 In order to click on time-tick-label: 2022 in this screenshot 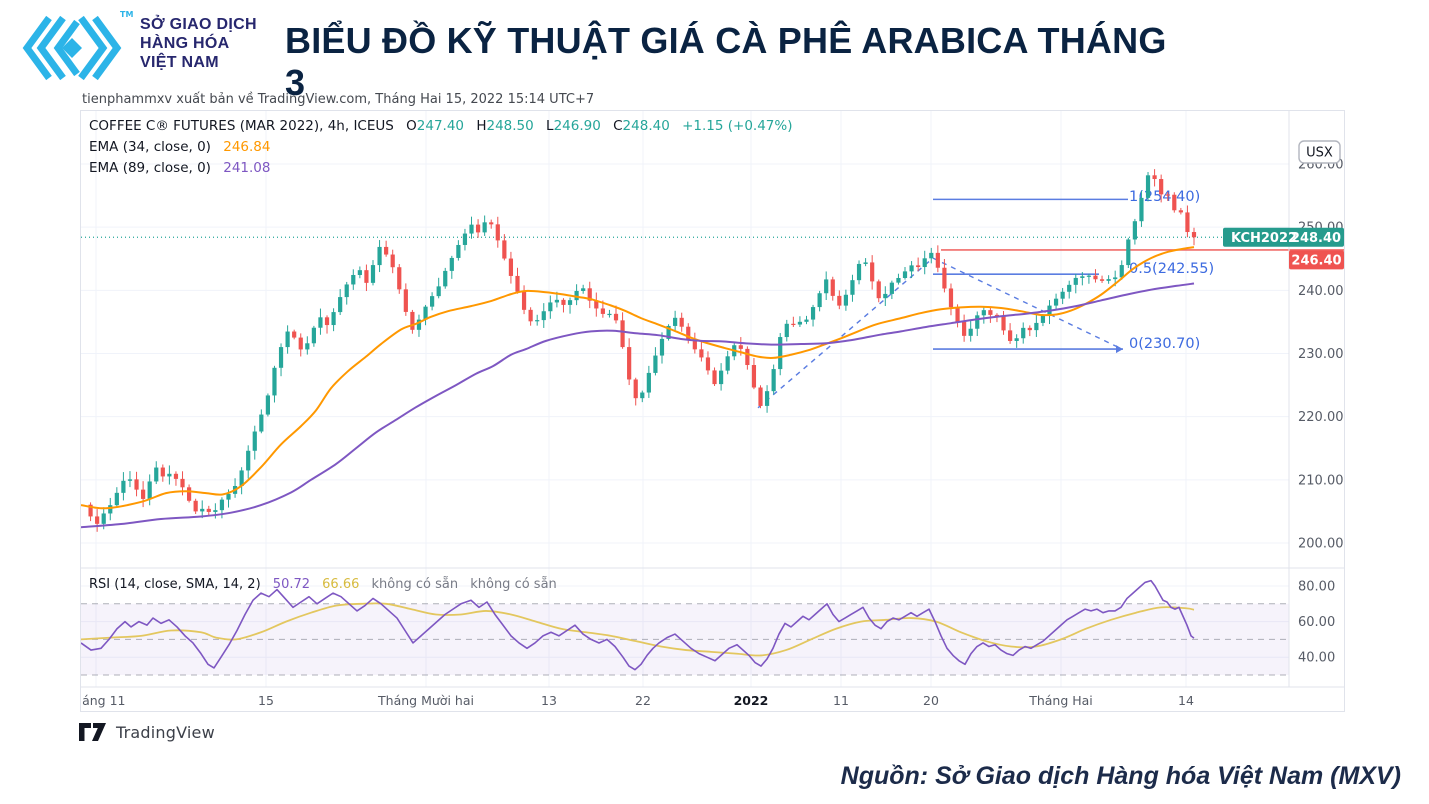, I will do `click(751, 700)`.